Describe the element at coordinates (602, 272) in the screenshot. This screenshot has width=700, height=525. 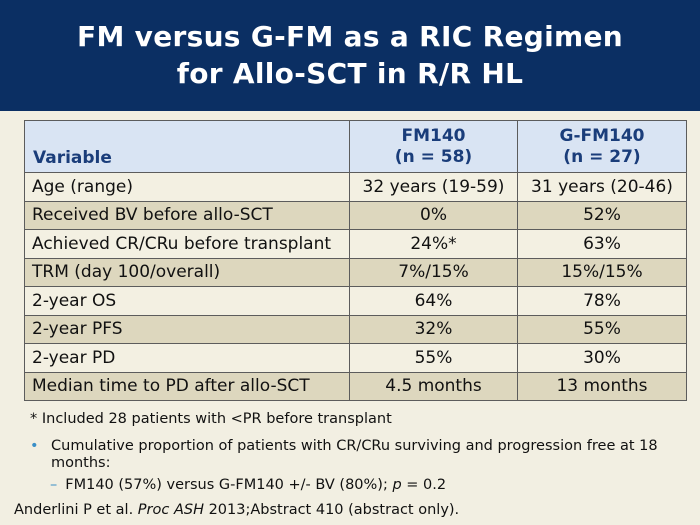
I see `cell-gfm140: 15%/15%` at that location.